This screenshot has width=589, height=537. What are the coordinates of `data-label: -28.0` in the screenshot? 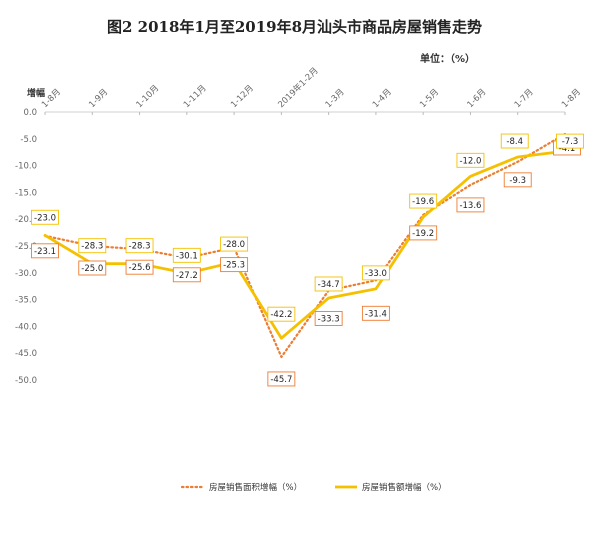 It's located at (234, 245).